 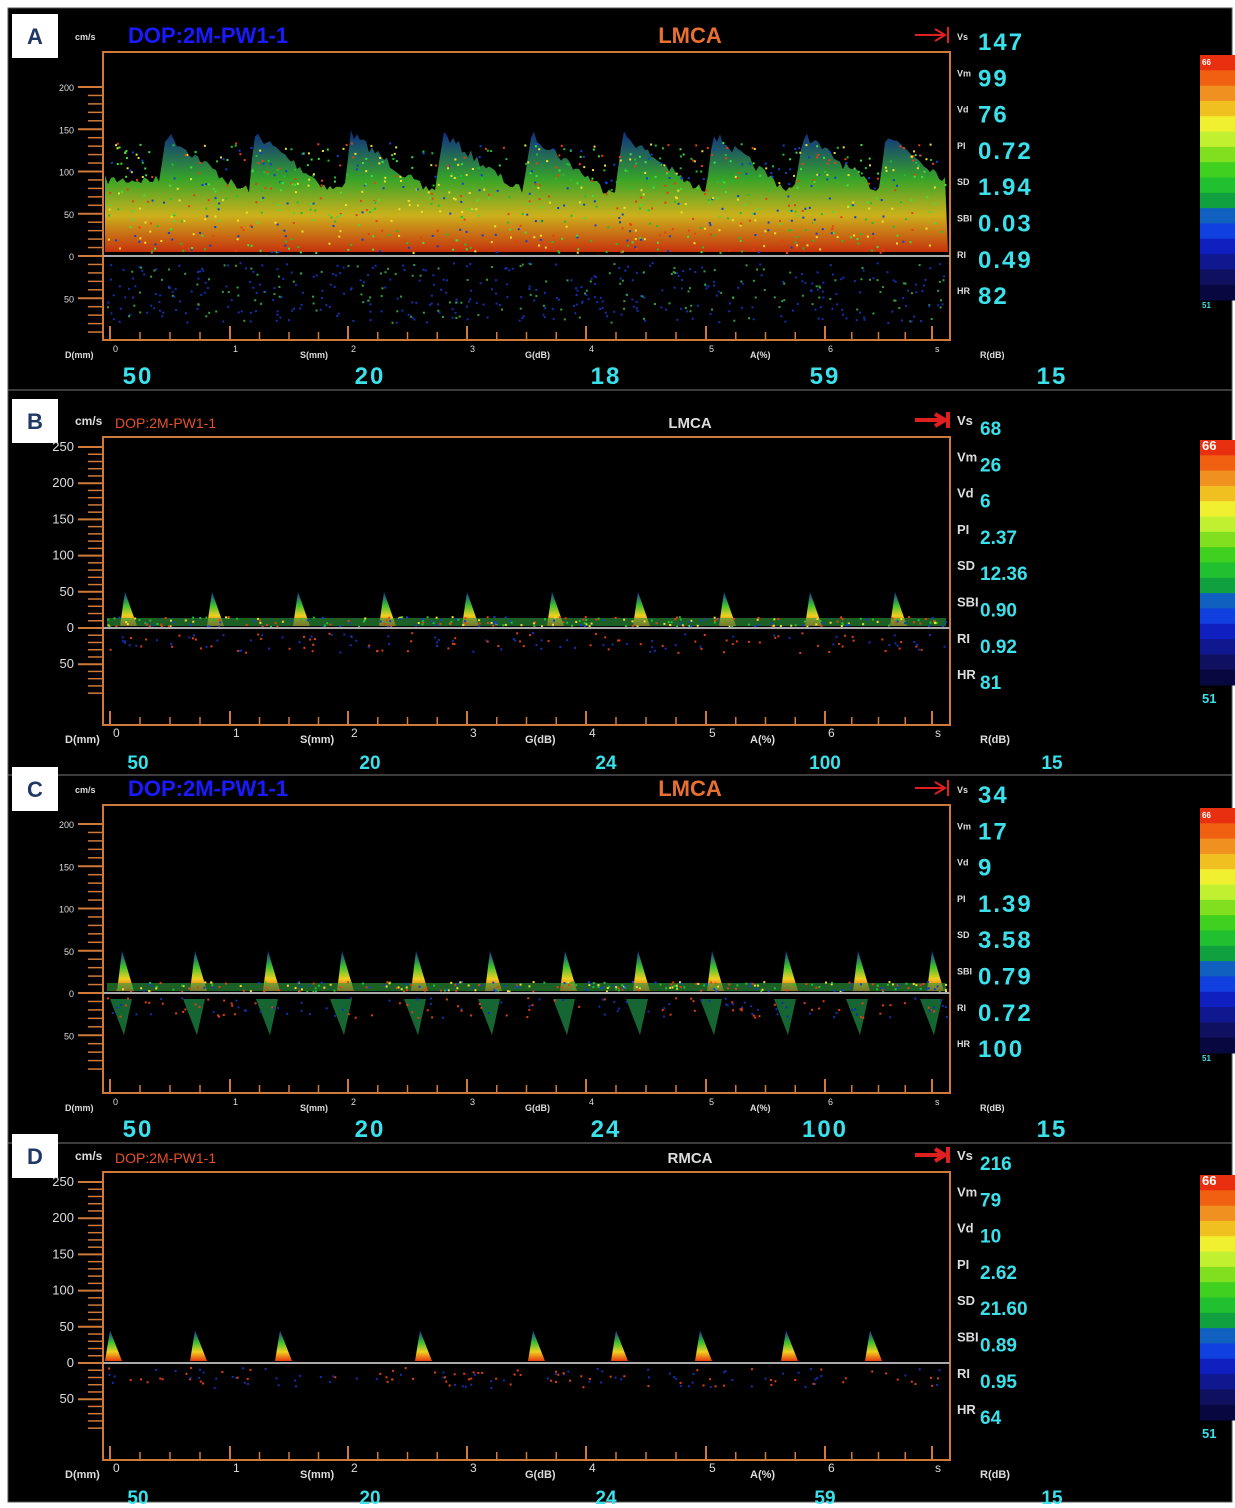 I want to click on colorbar-cell, so click(x=1217, y=1412).